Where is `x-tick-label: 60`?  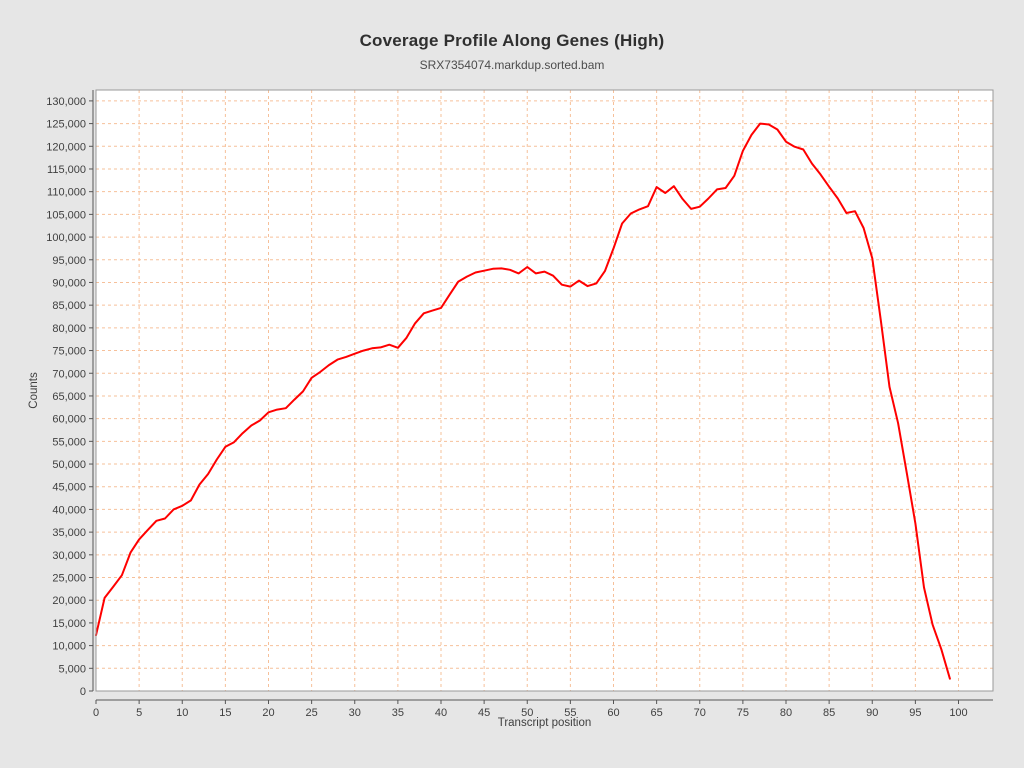
x-tick-label: 60 is located at coordinates (613, 713).